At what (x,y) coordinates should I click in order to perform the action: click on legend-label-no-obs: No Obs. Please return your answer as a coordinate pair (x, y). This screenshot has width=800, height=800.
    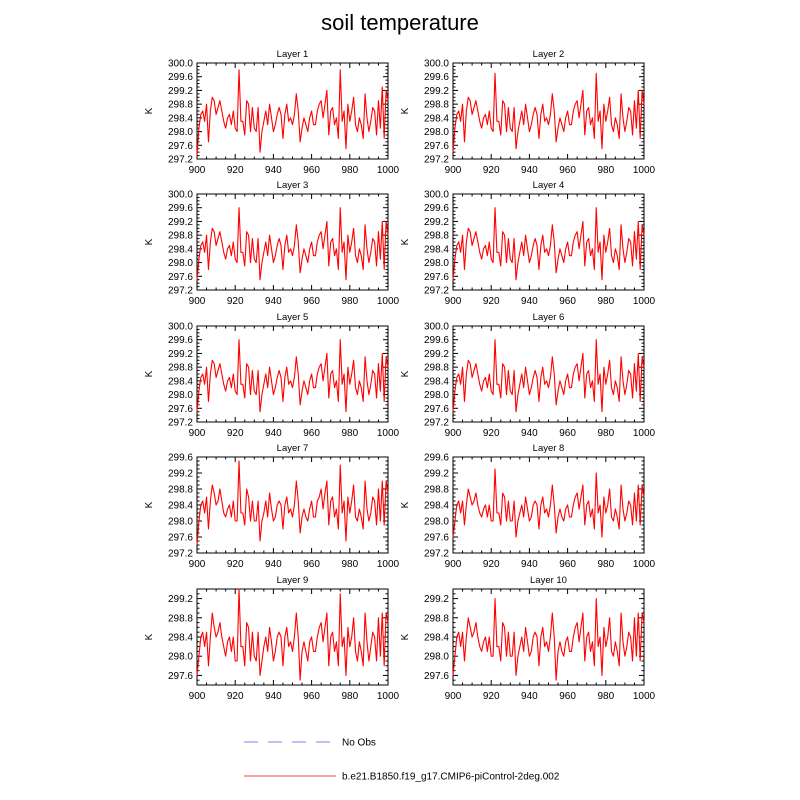
    Looking at the image, I should click on (359, 743).